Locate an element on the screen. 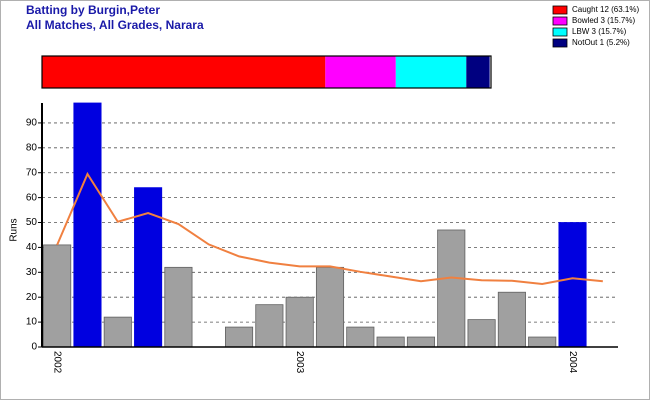 This screenshot has width=650, height=400. y-tick-label: 10 is located at coordinates (32, 322).